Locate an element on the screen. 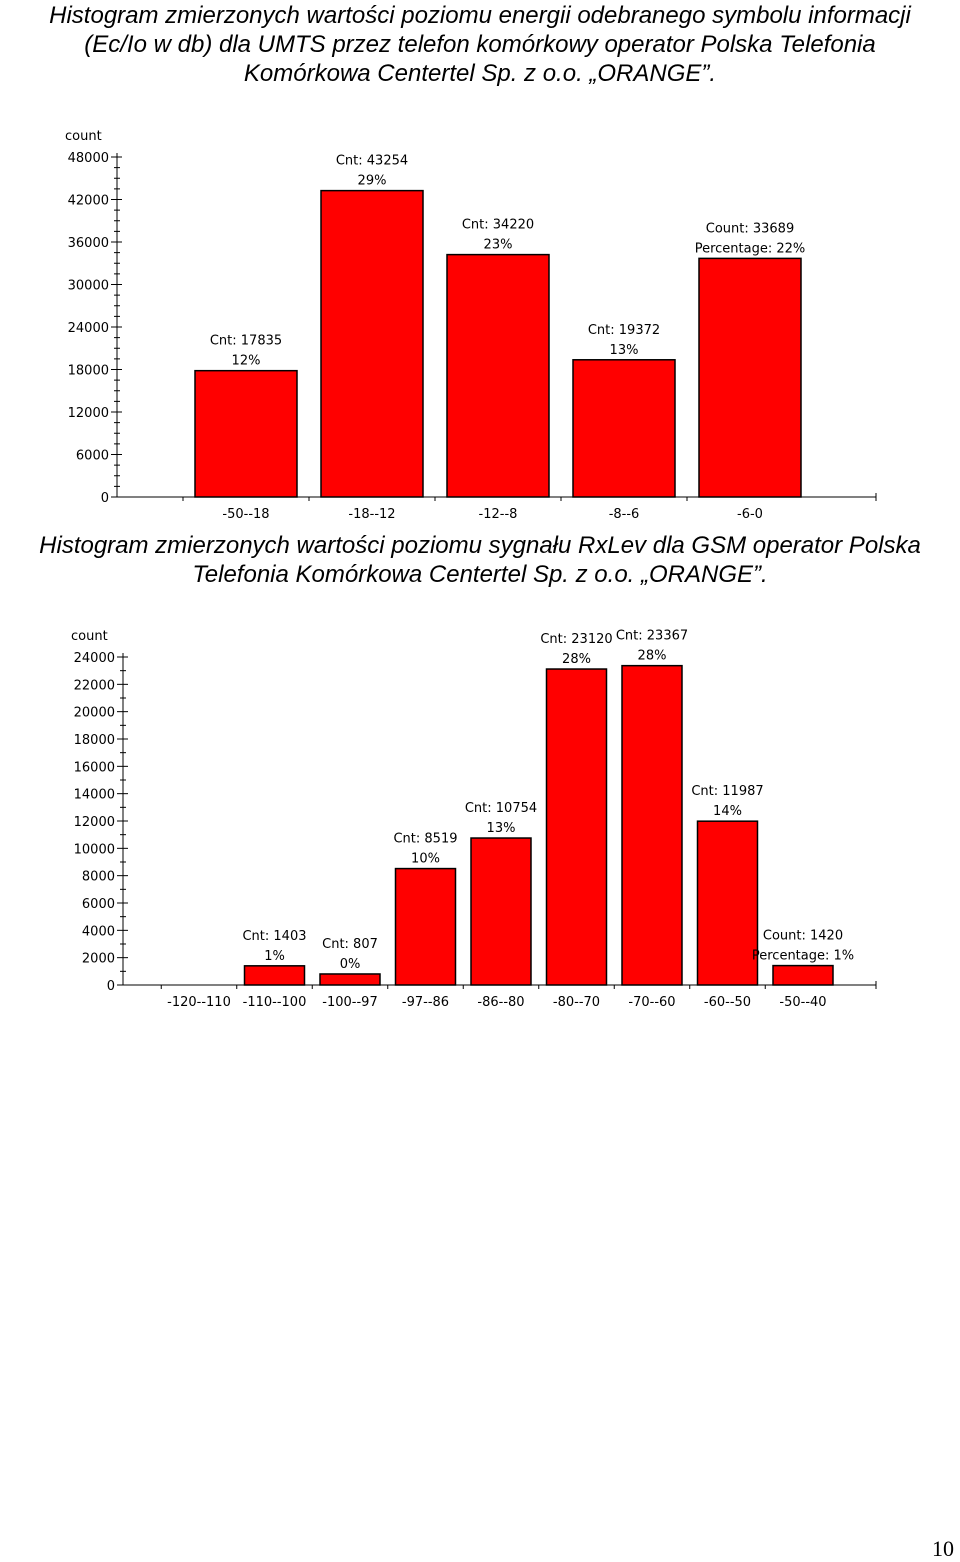 The height and width of the screenshot is (1562, 960). bar-percent-label: 23% is located at coordinates (498, 245).